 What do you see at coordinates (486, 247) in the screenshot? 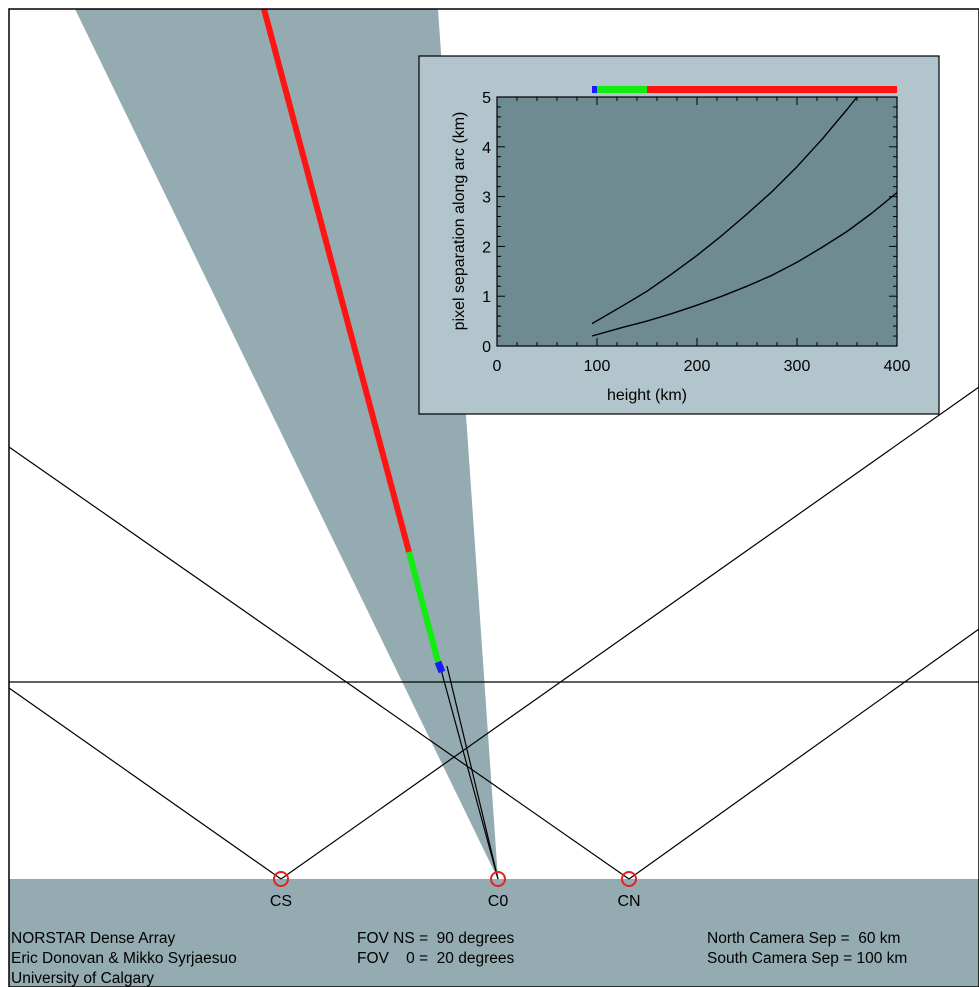
I see `y-tick-label: 2` at bounding box center [486, 247].